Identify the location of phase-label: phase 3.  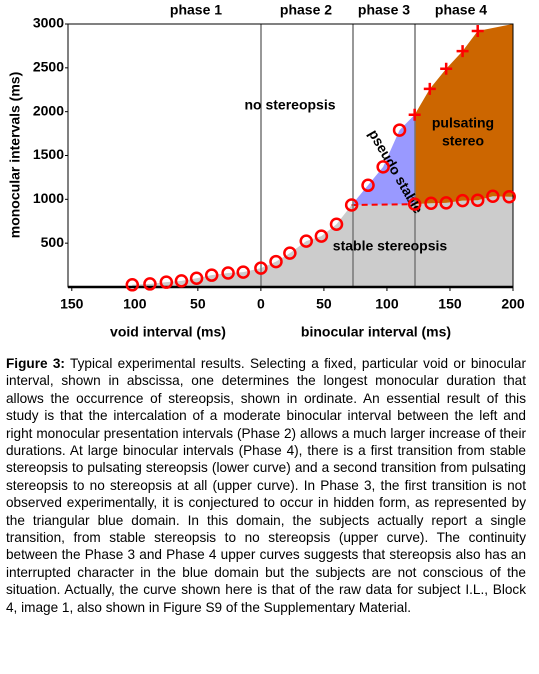
(384, 10).